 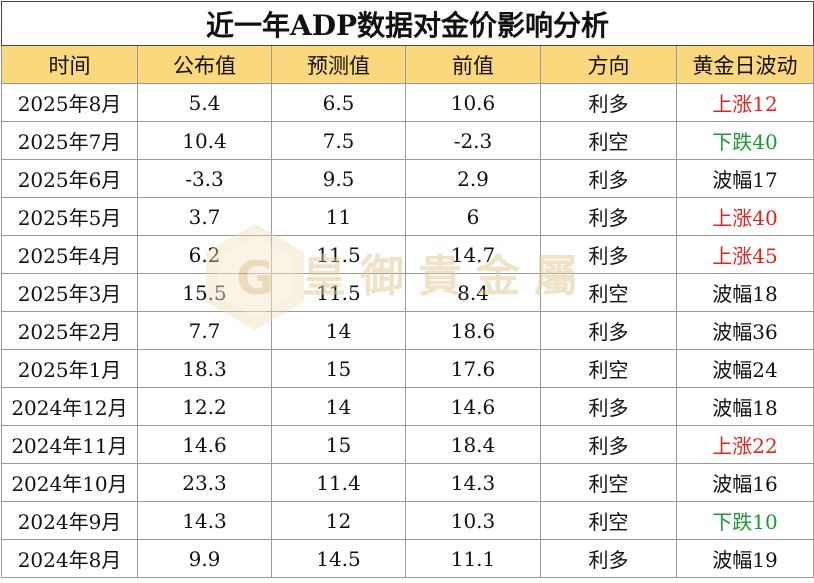 I want to click on table-row: 2025年6月 -3.3 9.5 2.9 利多 波幅17, so click(x=407, y=178).